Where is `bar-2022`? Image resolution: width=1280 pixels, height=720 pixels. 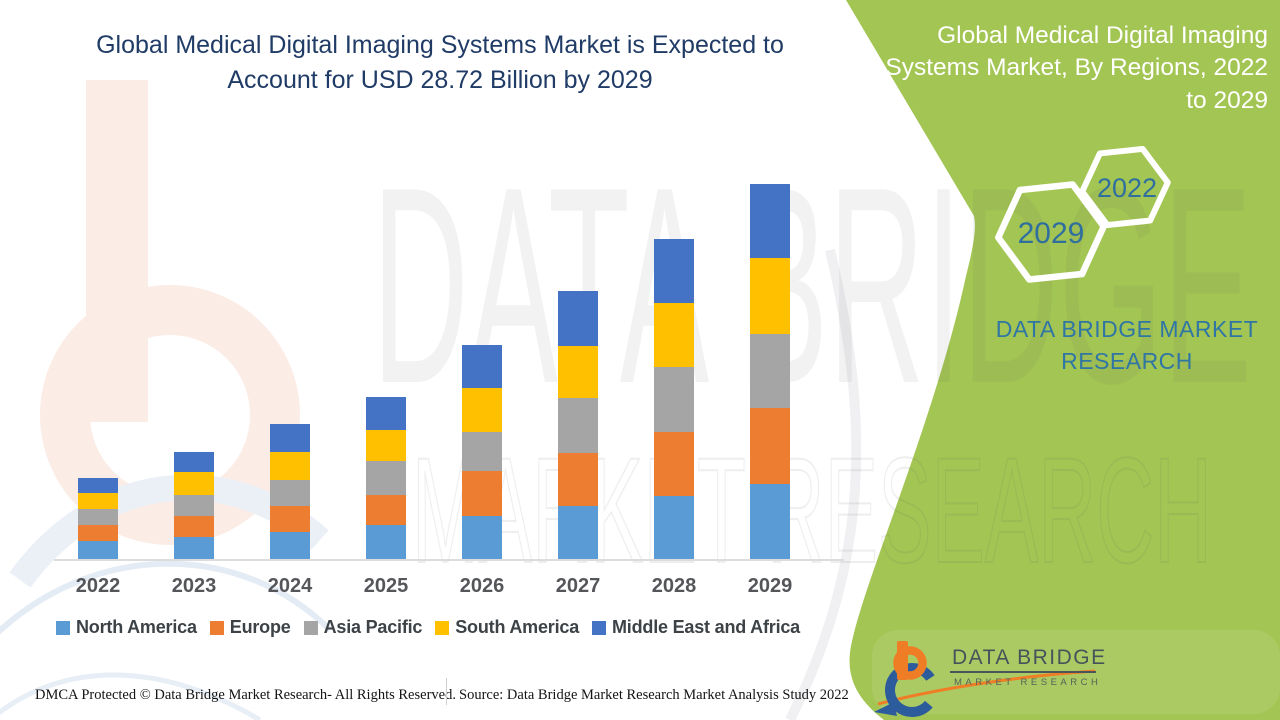 bar-2022 is located at coordinates (98, 518).